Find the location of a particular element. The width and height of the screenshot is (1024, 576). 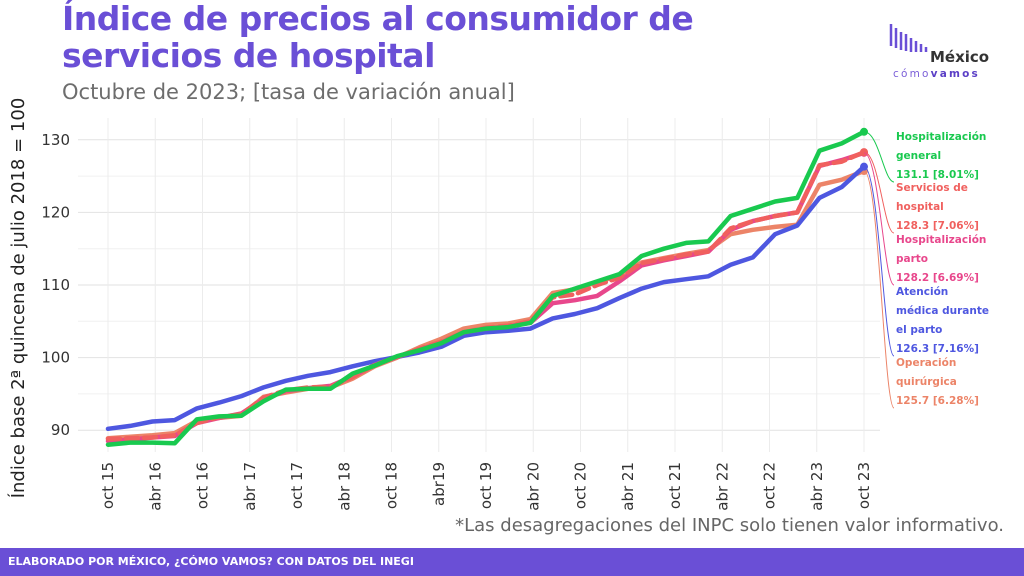

x-tick-label: abr 21 is located at coordinates (628, 486).